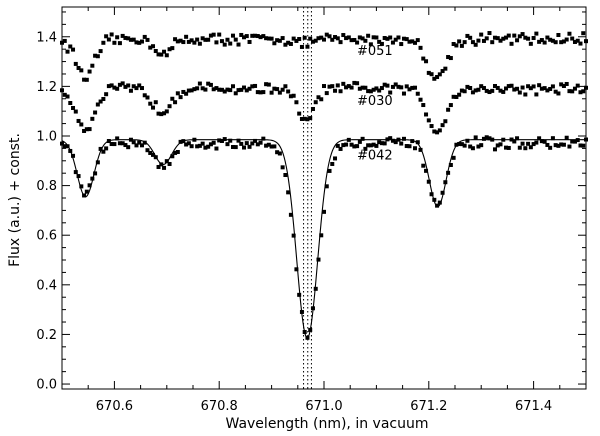  I want to click on x-axis-label: Wavelength (nm), in vacuum, so click(327, 424).